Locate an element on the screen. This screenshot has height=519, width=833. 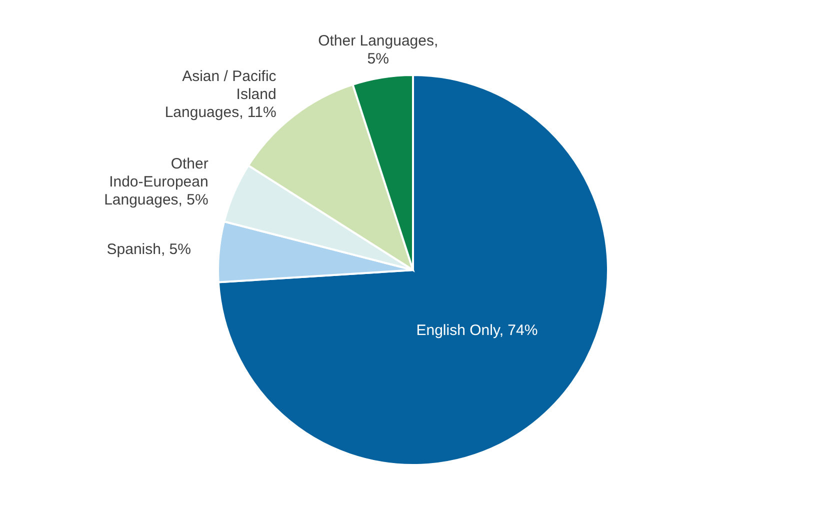
slice-label: Spanish, 5% is located at coordinates (148, 249).